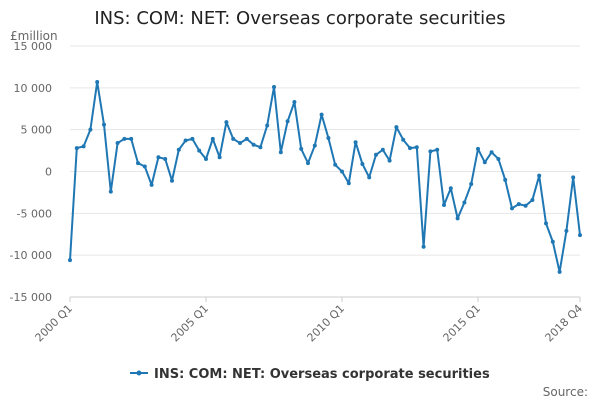  What do you see at coordinates (34, 36) in the screenshot?
I see `y-axis-unit-label: £million` at bounding box center [34, 36].